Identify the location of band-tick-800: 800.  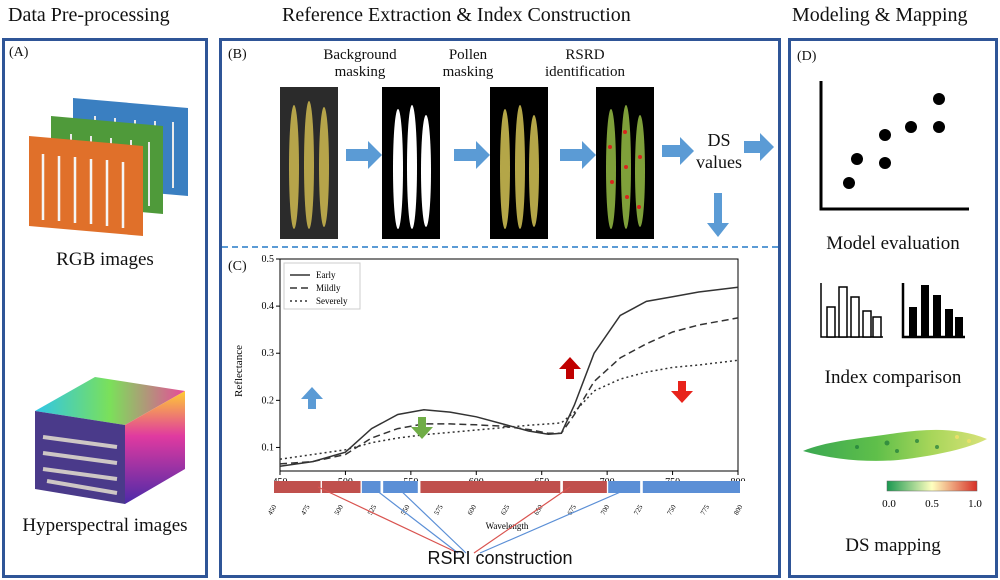
(738, 510).